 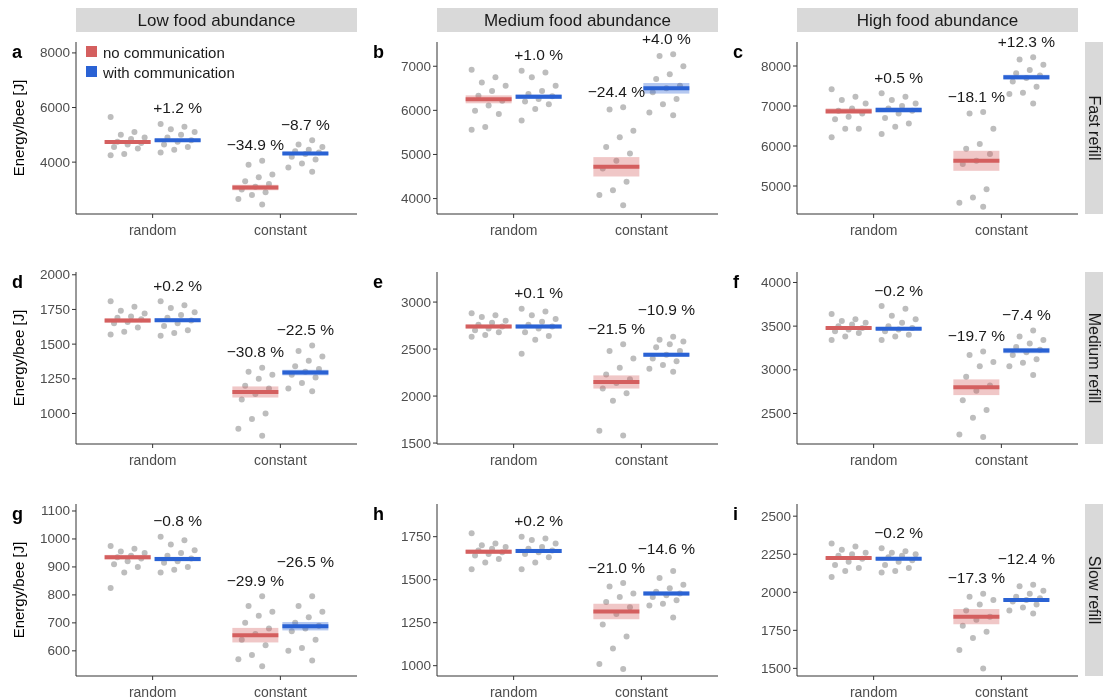 What do you see at coordinates (378, 52) in the screenshot?
I see `chart-title: b` at bounding box center [378, 52].